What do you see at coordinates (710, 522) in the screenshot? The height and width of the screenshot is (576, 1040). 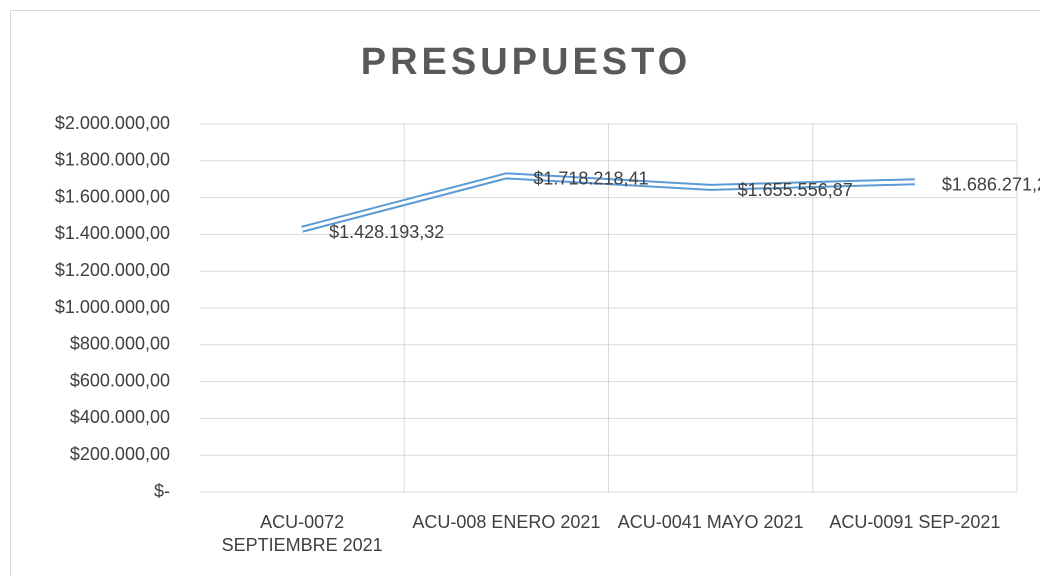 I see `x-tick-label: ACU-0041 MAYO 2021` at bounding box center [710, 522].